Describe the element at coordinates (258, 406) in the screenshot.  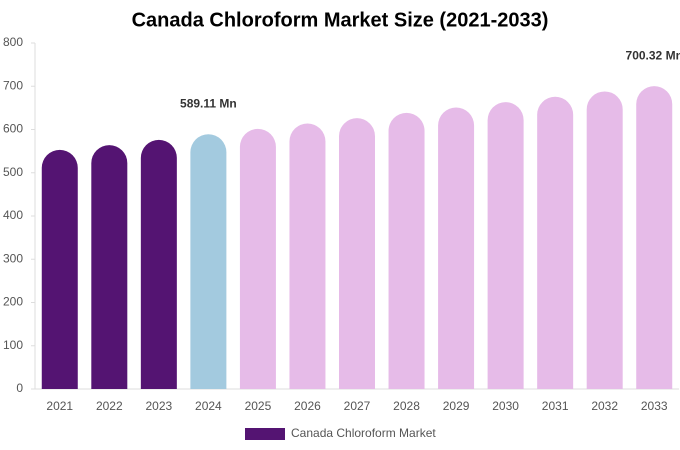
I see `x-tick-label: 2025` at that location.